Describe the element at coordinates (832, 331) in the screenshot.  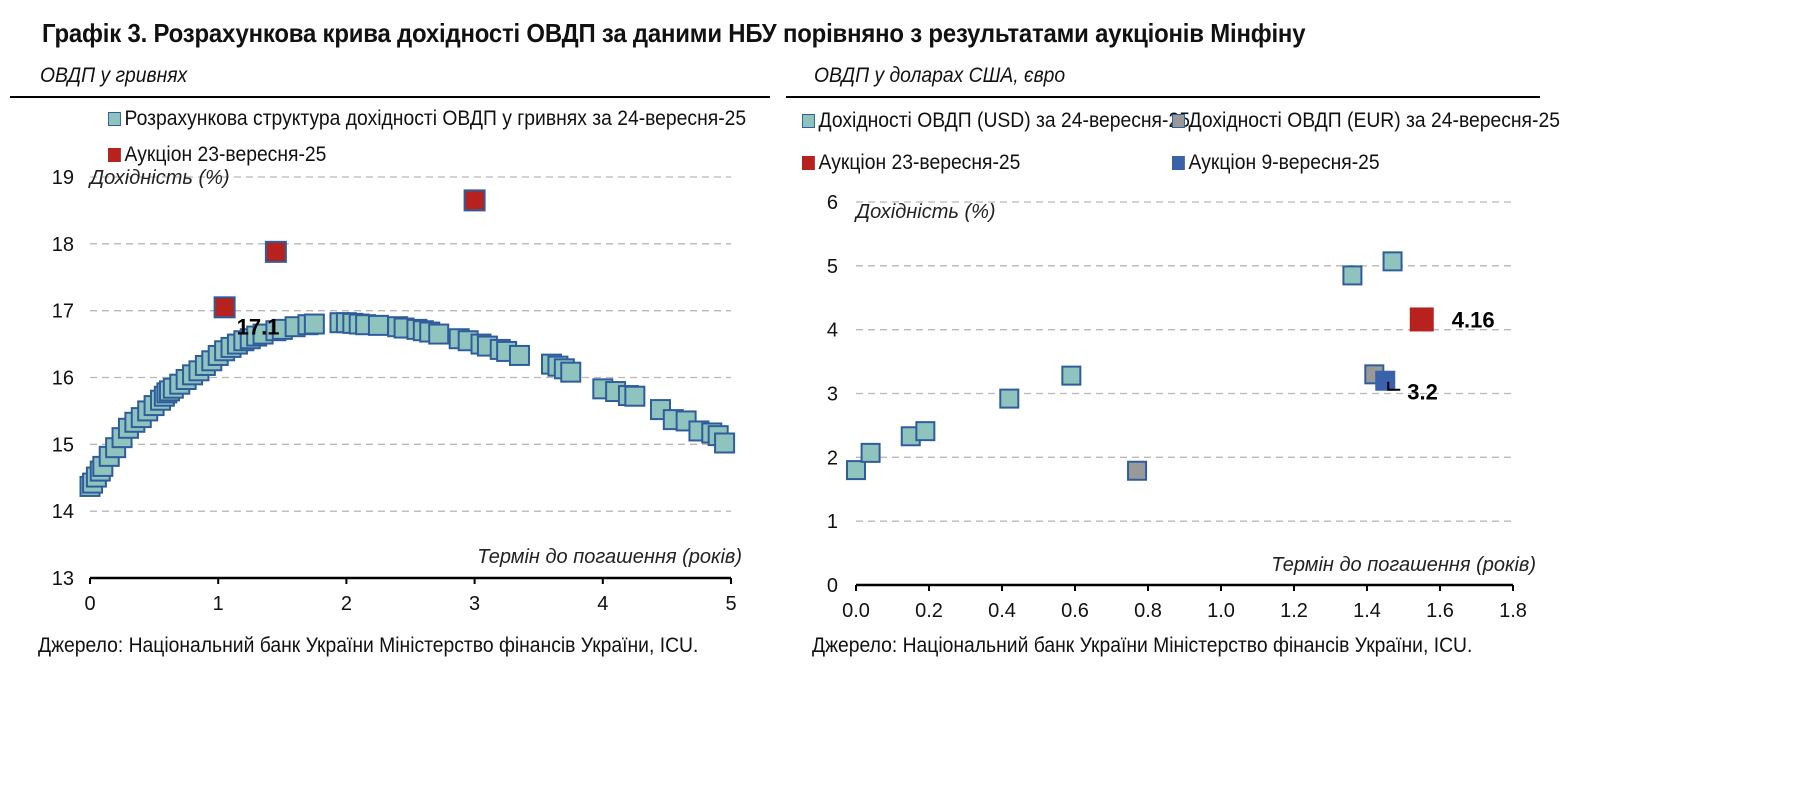
I see `y-tick-label: 4` at that location.